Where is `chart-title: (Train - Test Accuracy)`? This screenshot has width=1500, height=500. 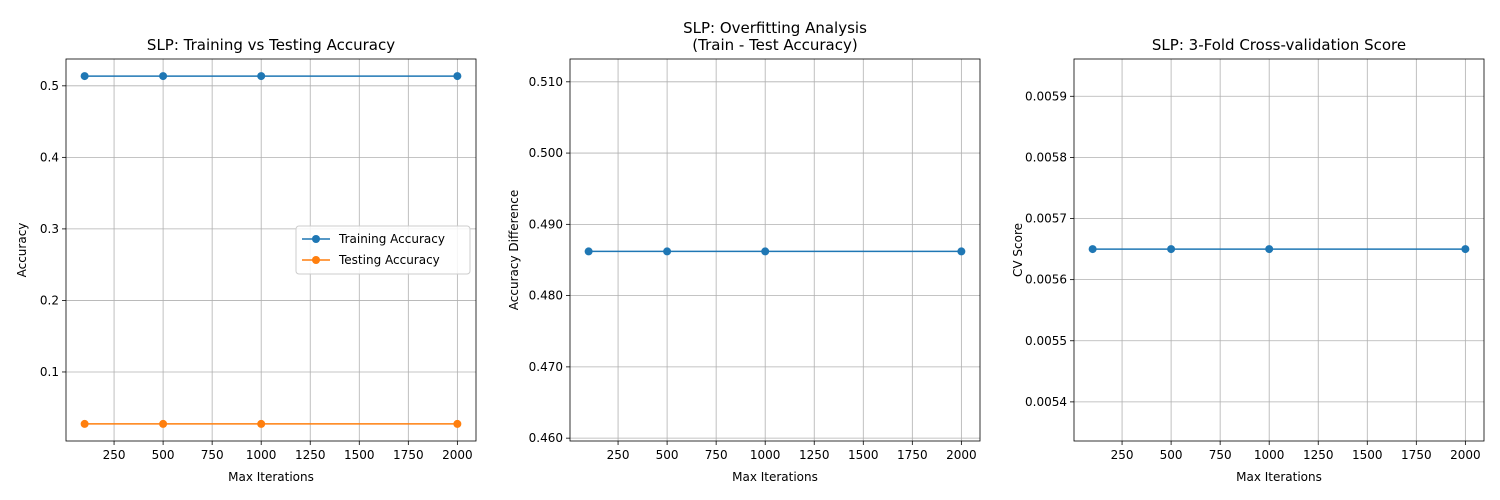
chart-title: (Train - Test Accuracy) is located at coordinates (774, 45).